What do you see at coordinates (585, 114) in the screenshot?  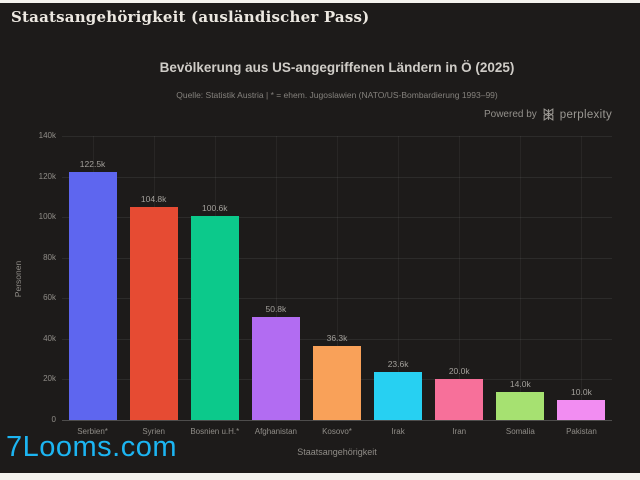 I see `brand-name: perplexity` at bounding box center [585, 114].